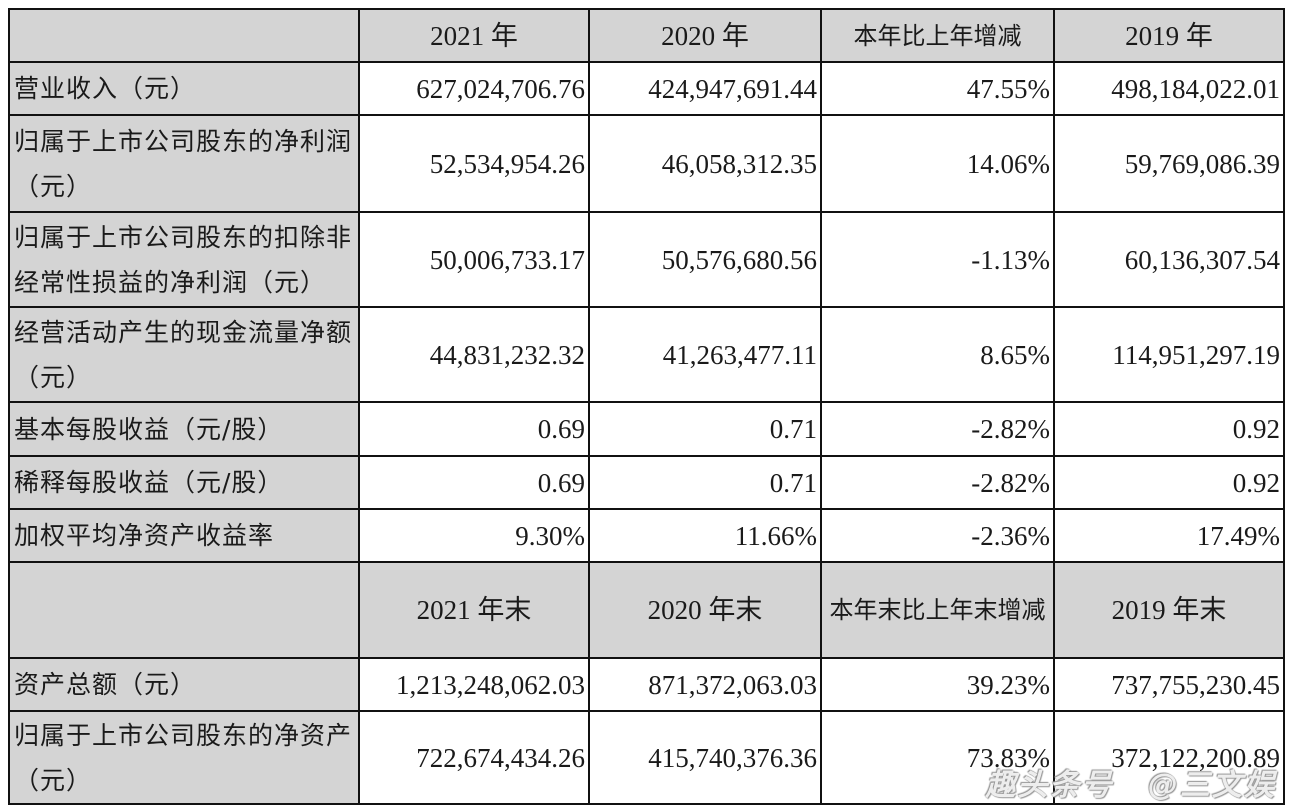 The height and width of the screenshot is (808, 1290). Describe the element at coordinates (1169, 35) in the screenshot. I see `header-2019: 2019 年` at that location.